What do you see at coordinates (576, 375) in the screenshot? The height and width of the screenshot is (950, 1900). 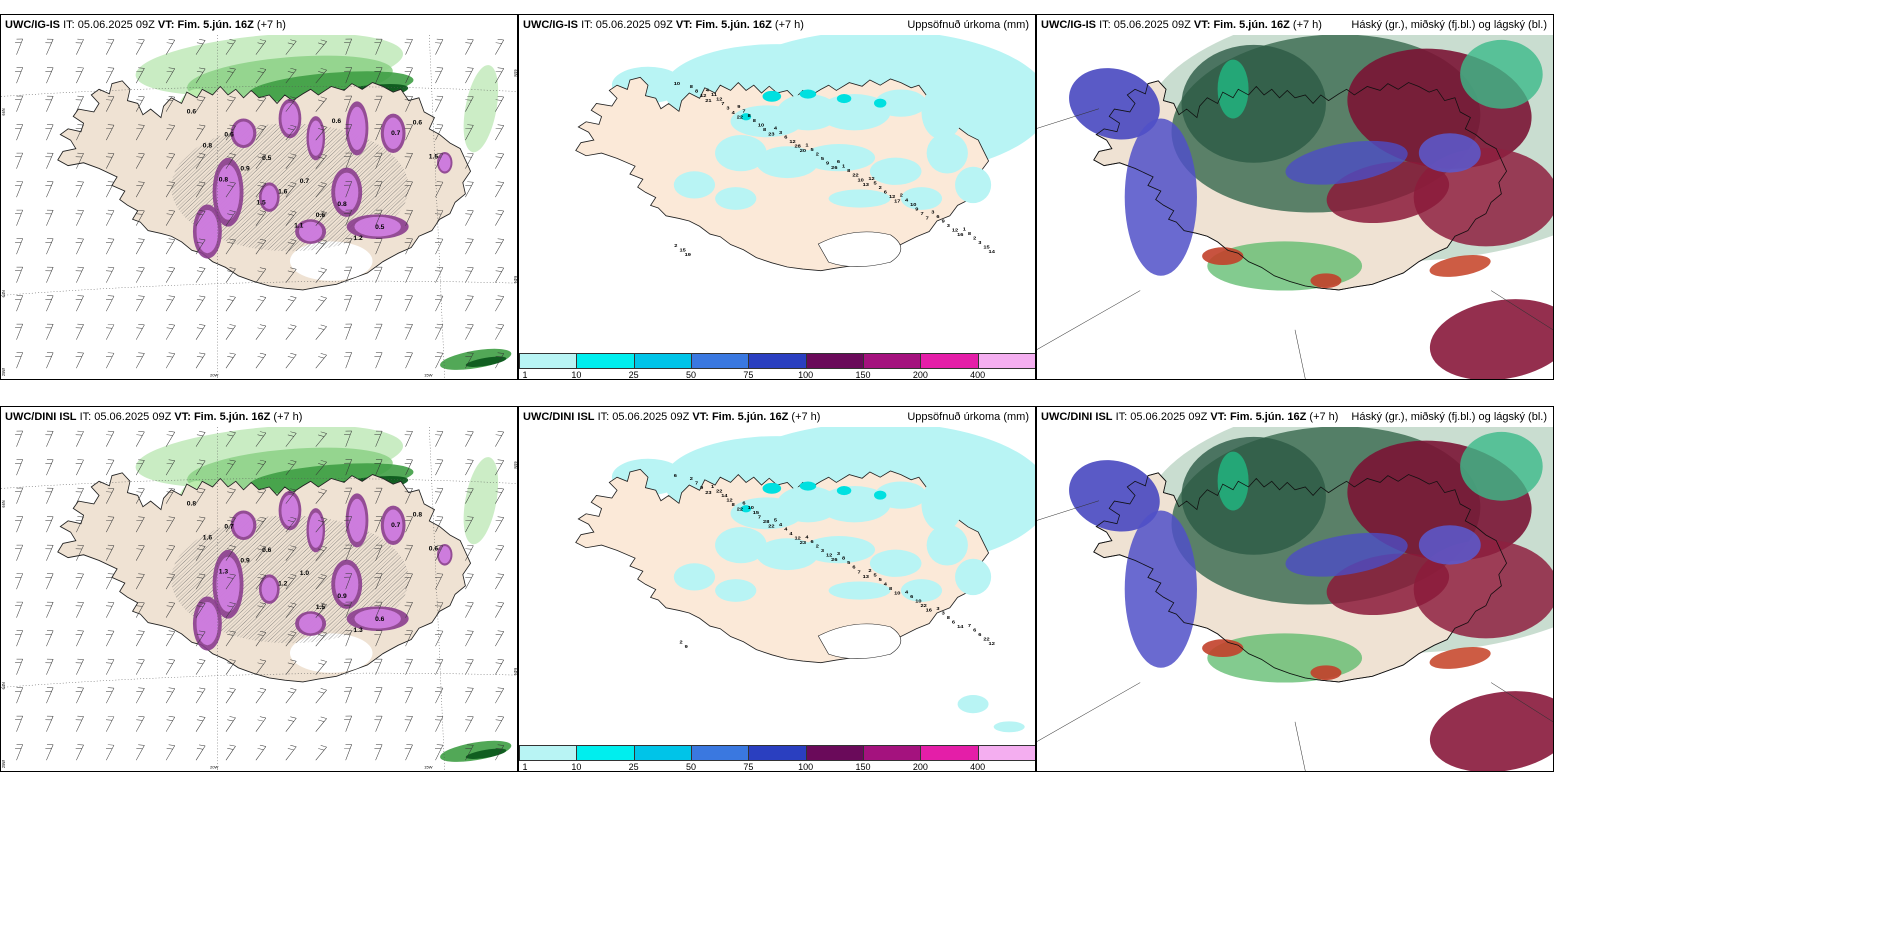 I see `colorbar-label: 10` at bounding box center [576, 375].